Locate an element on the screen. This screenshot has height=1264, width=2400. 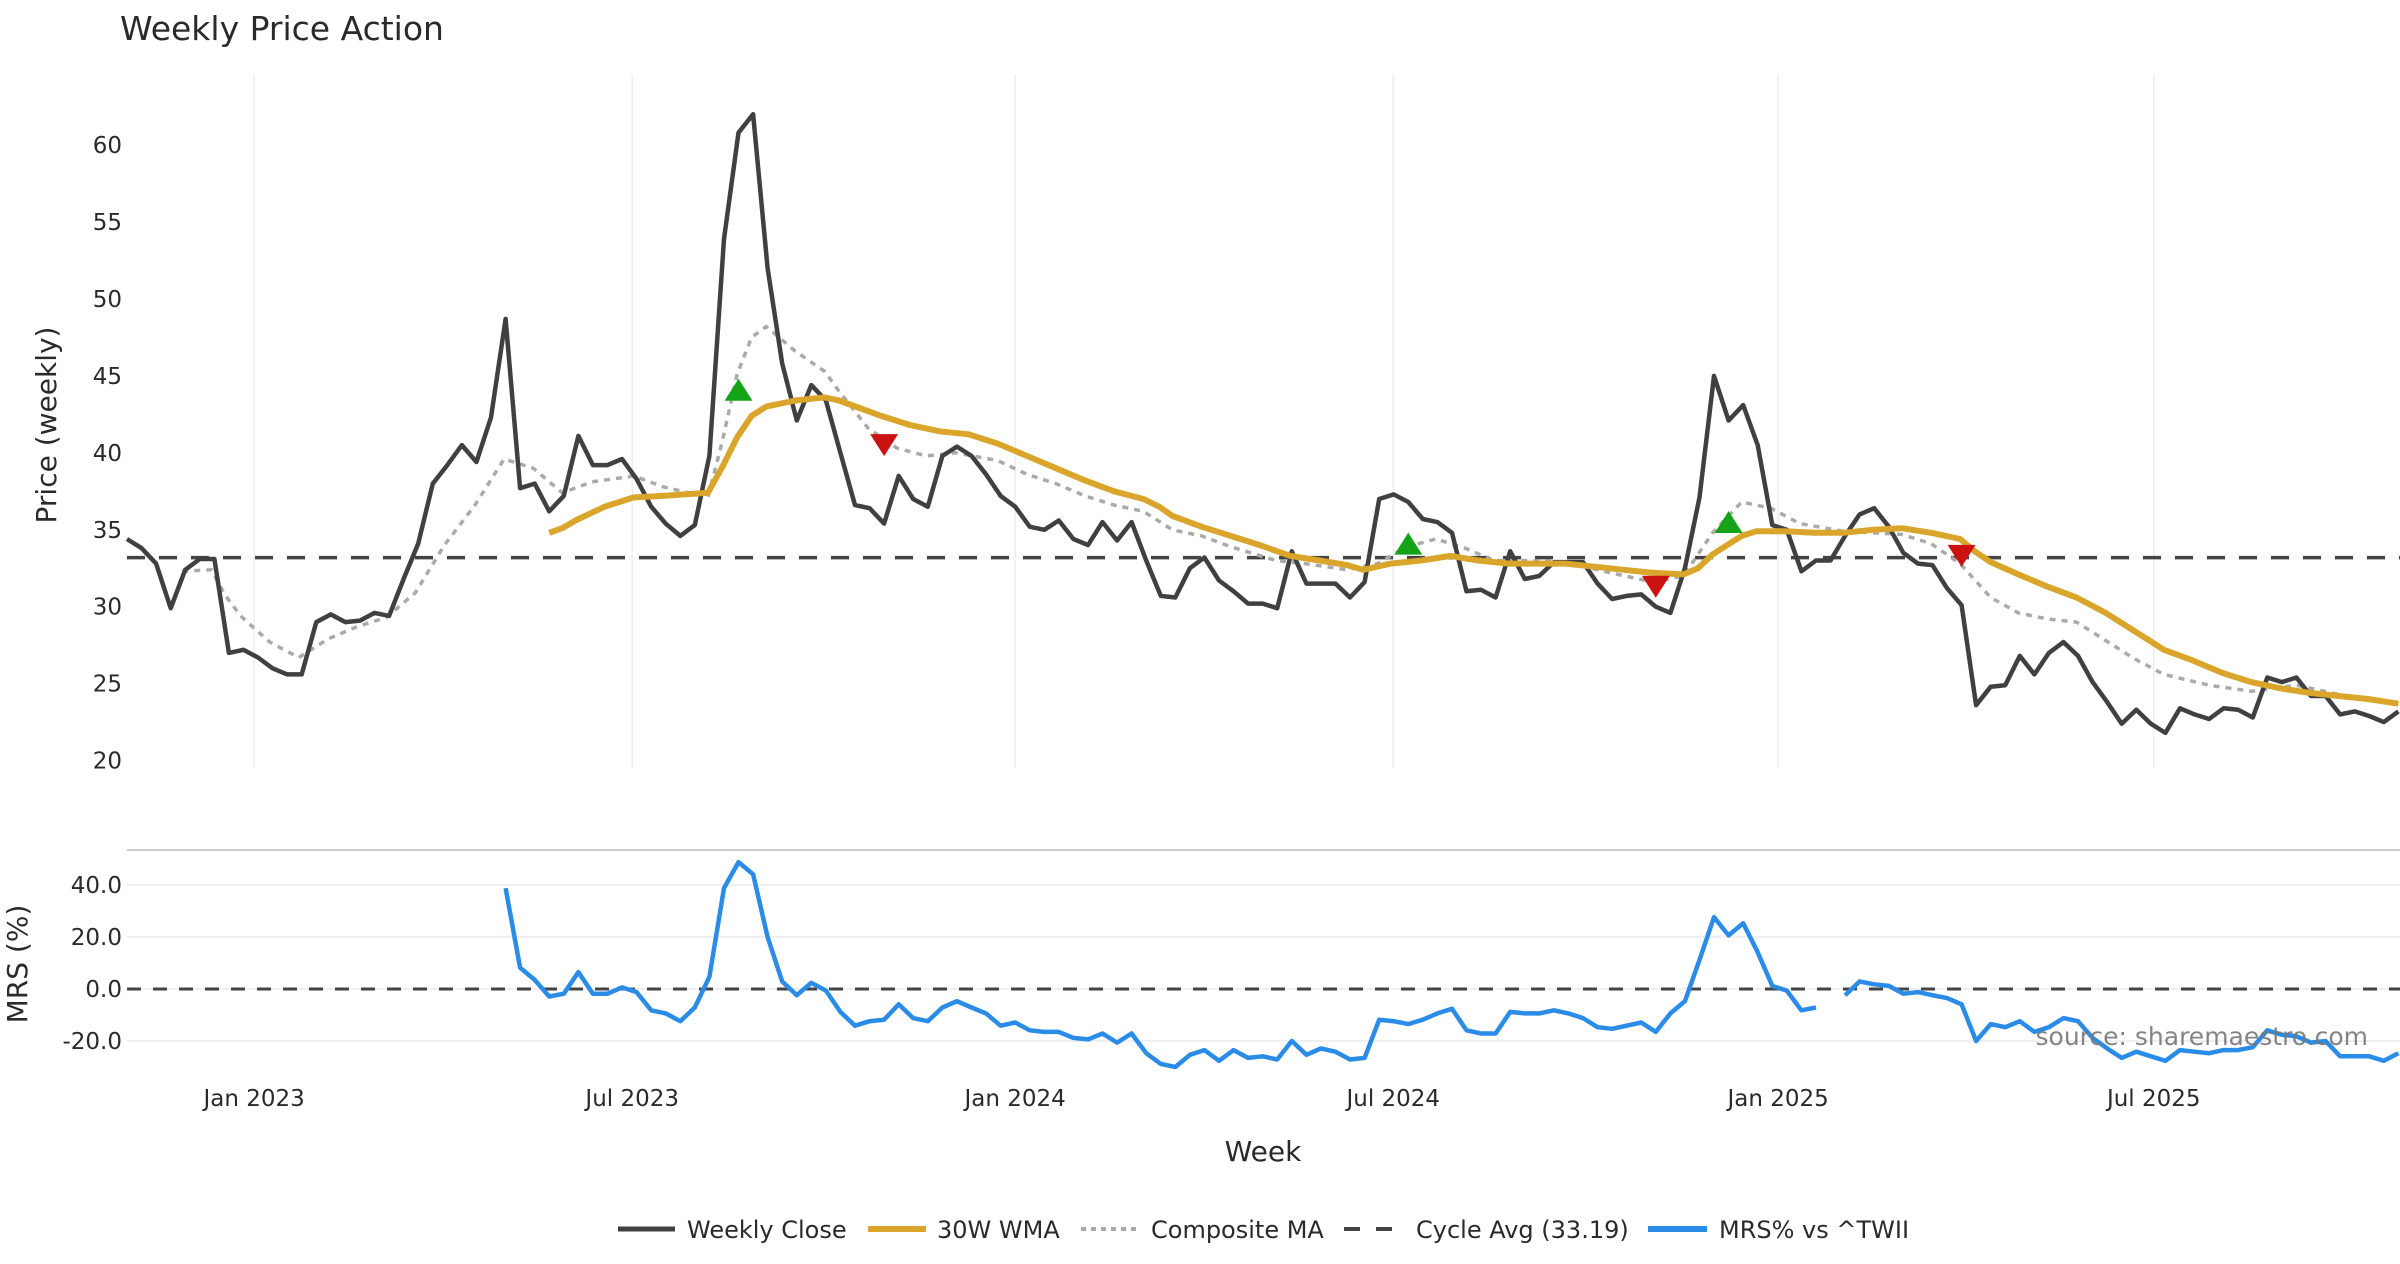
price-y-tick-label: 50 is located at coordinates (107, 300).